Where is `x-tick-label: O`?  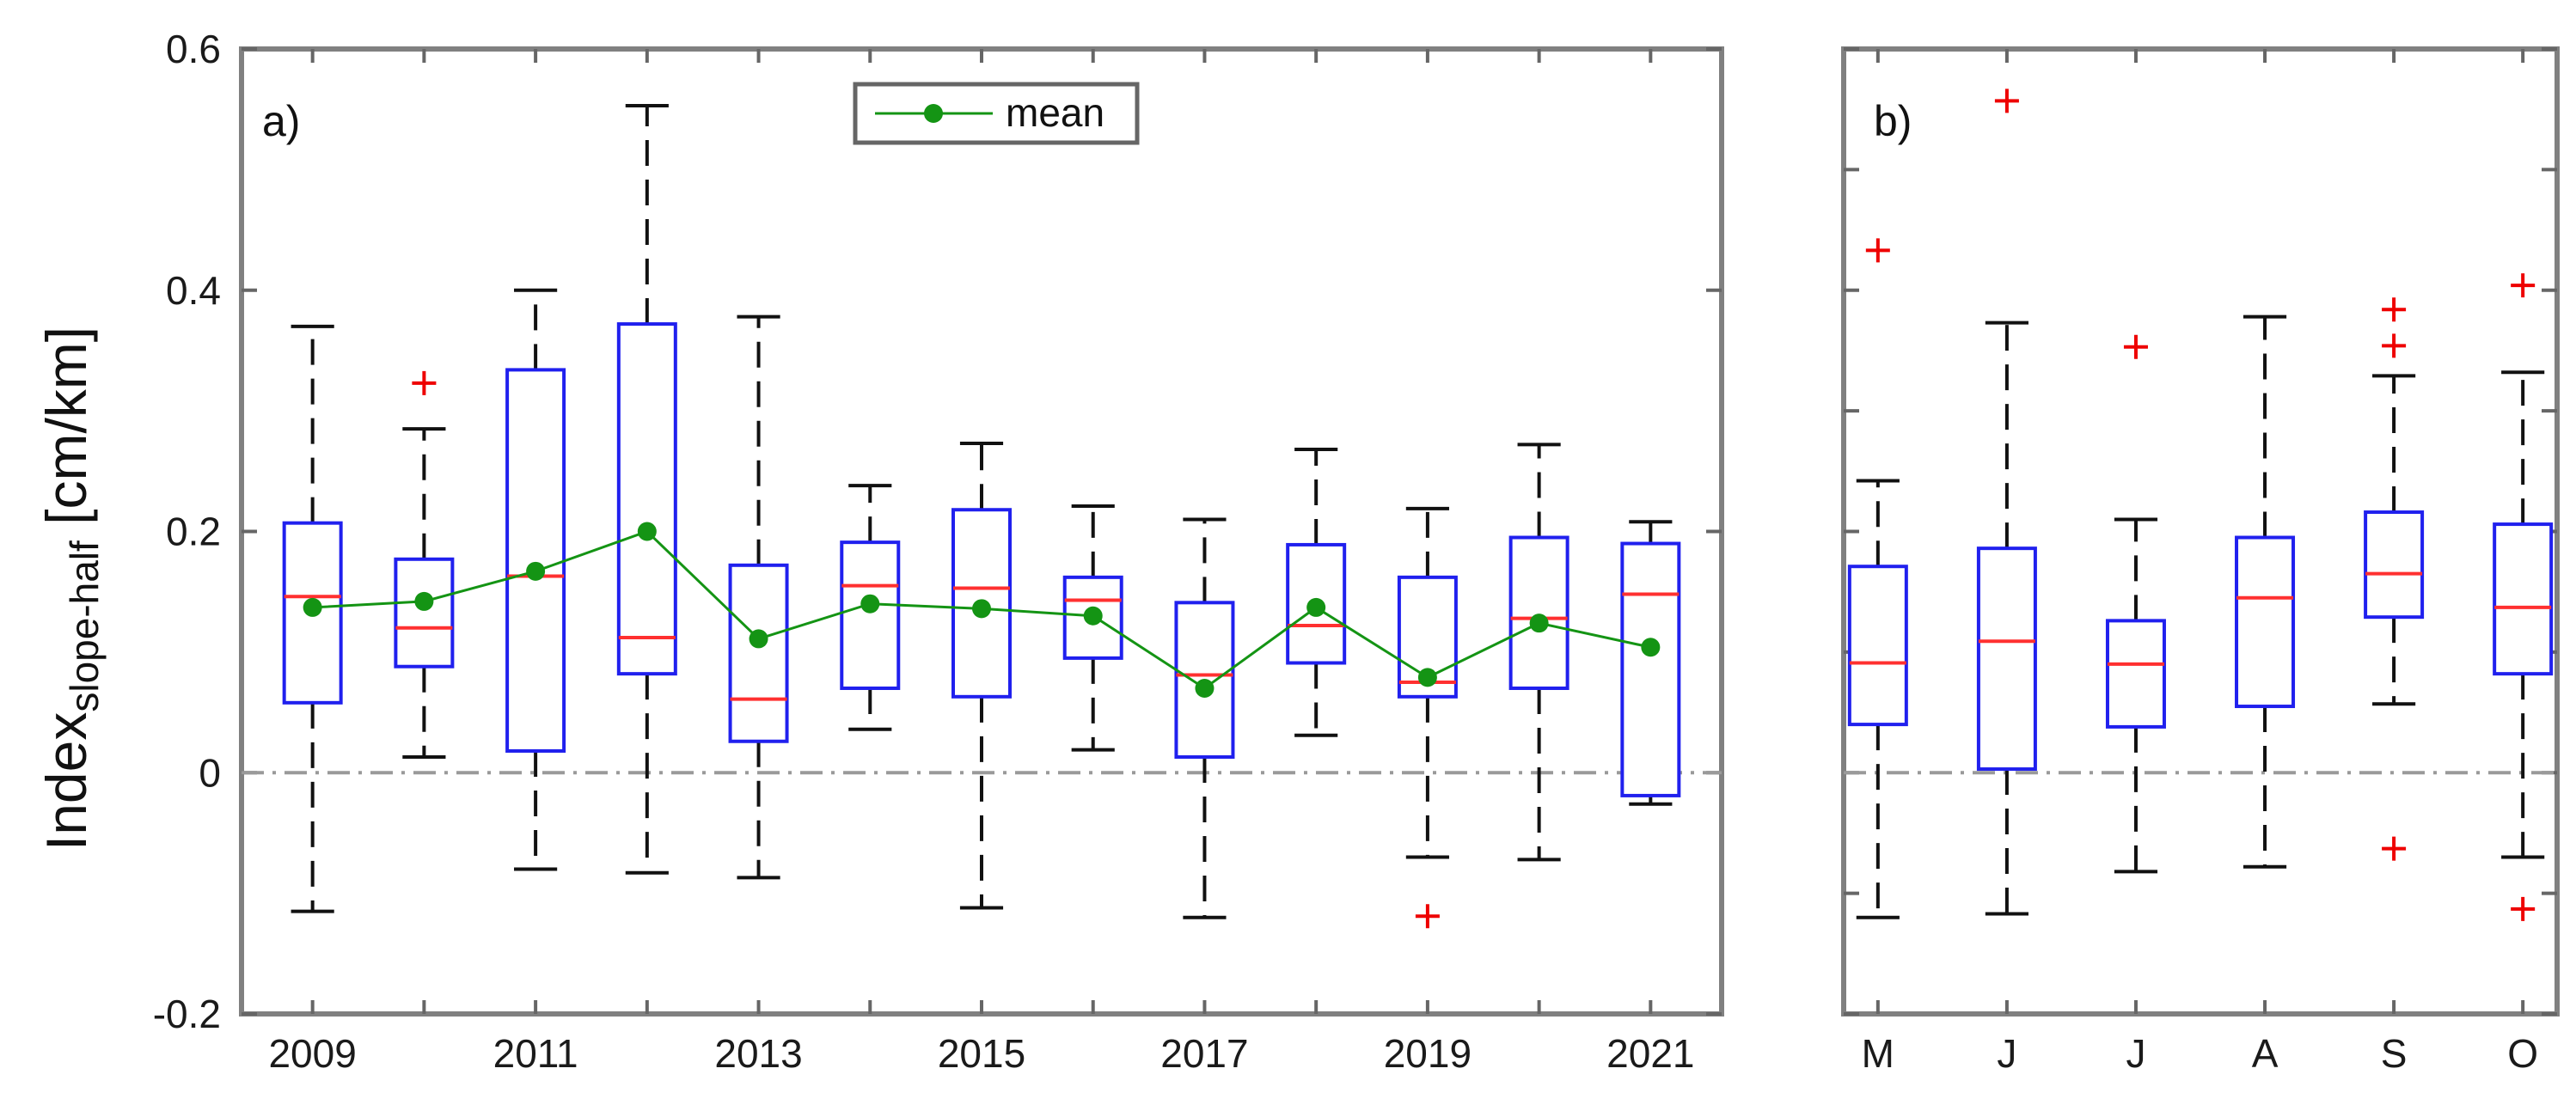
x-tick-label: O is located at coordinates (2522, 1053).